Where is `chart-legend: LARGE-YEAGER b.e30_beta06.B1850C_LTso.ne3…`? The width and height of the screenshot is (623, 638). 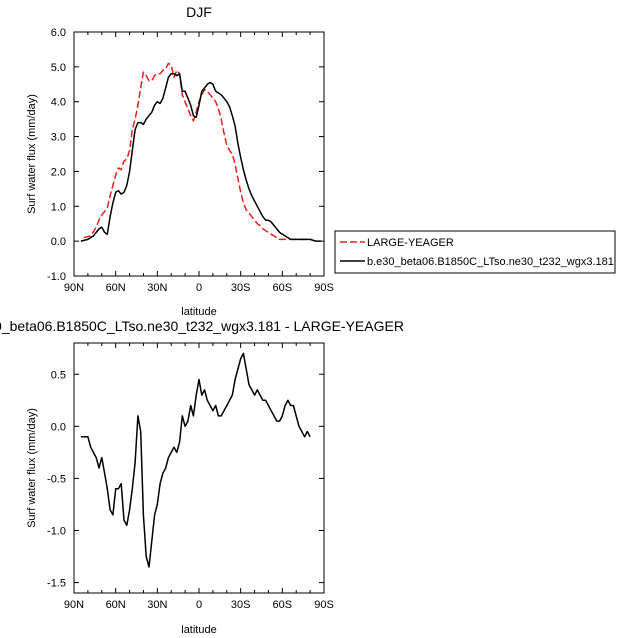 chart-legend: LARGE-YEAGER b.e30_beta06.B1850C_LTso.ne3… is located at coordinates (475, 252).